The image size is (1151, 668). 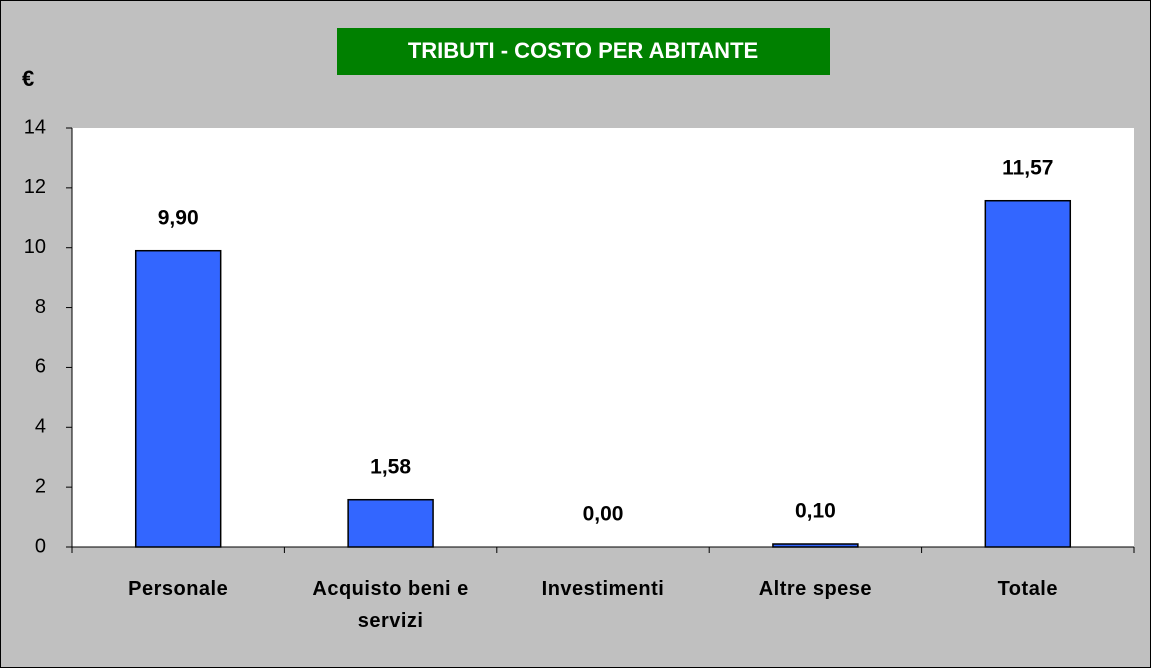 I want to click on y-tick-label: 12, so click(x=35, y=187).